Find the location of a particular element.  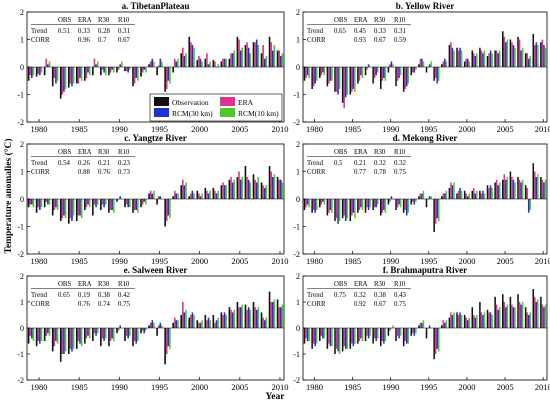

stats-value: 0.92 is located at coordinates (360, 304).